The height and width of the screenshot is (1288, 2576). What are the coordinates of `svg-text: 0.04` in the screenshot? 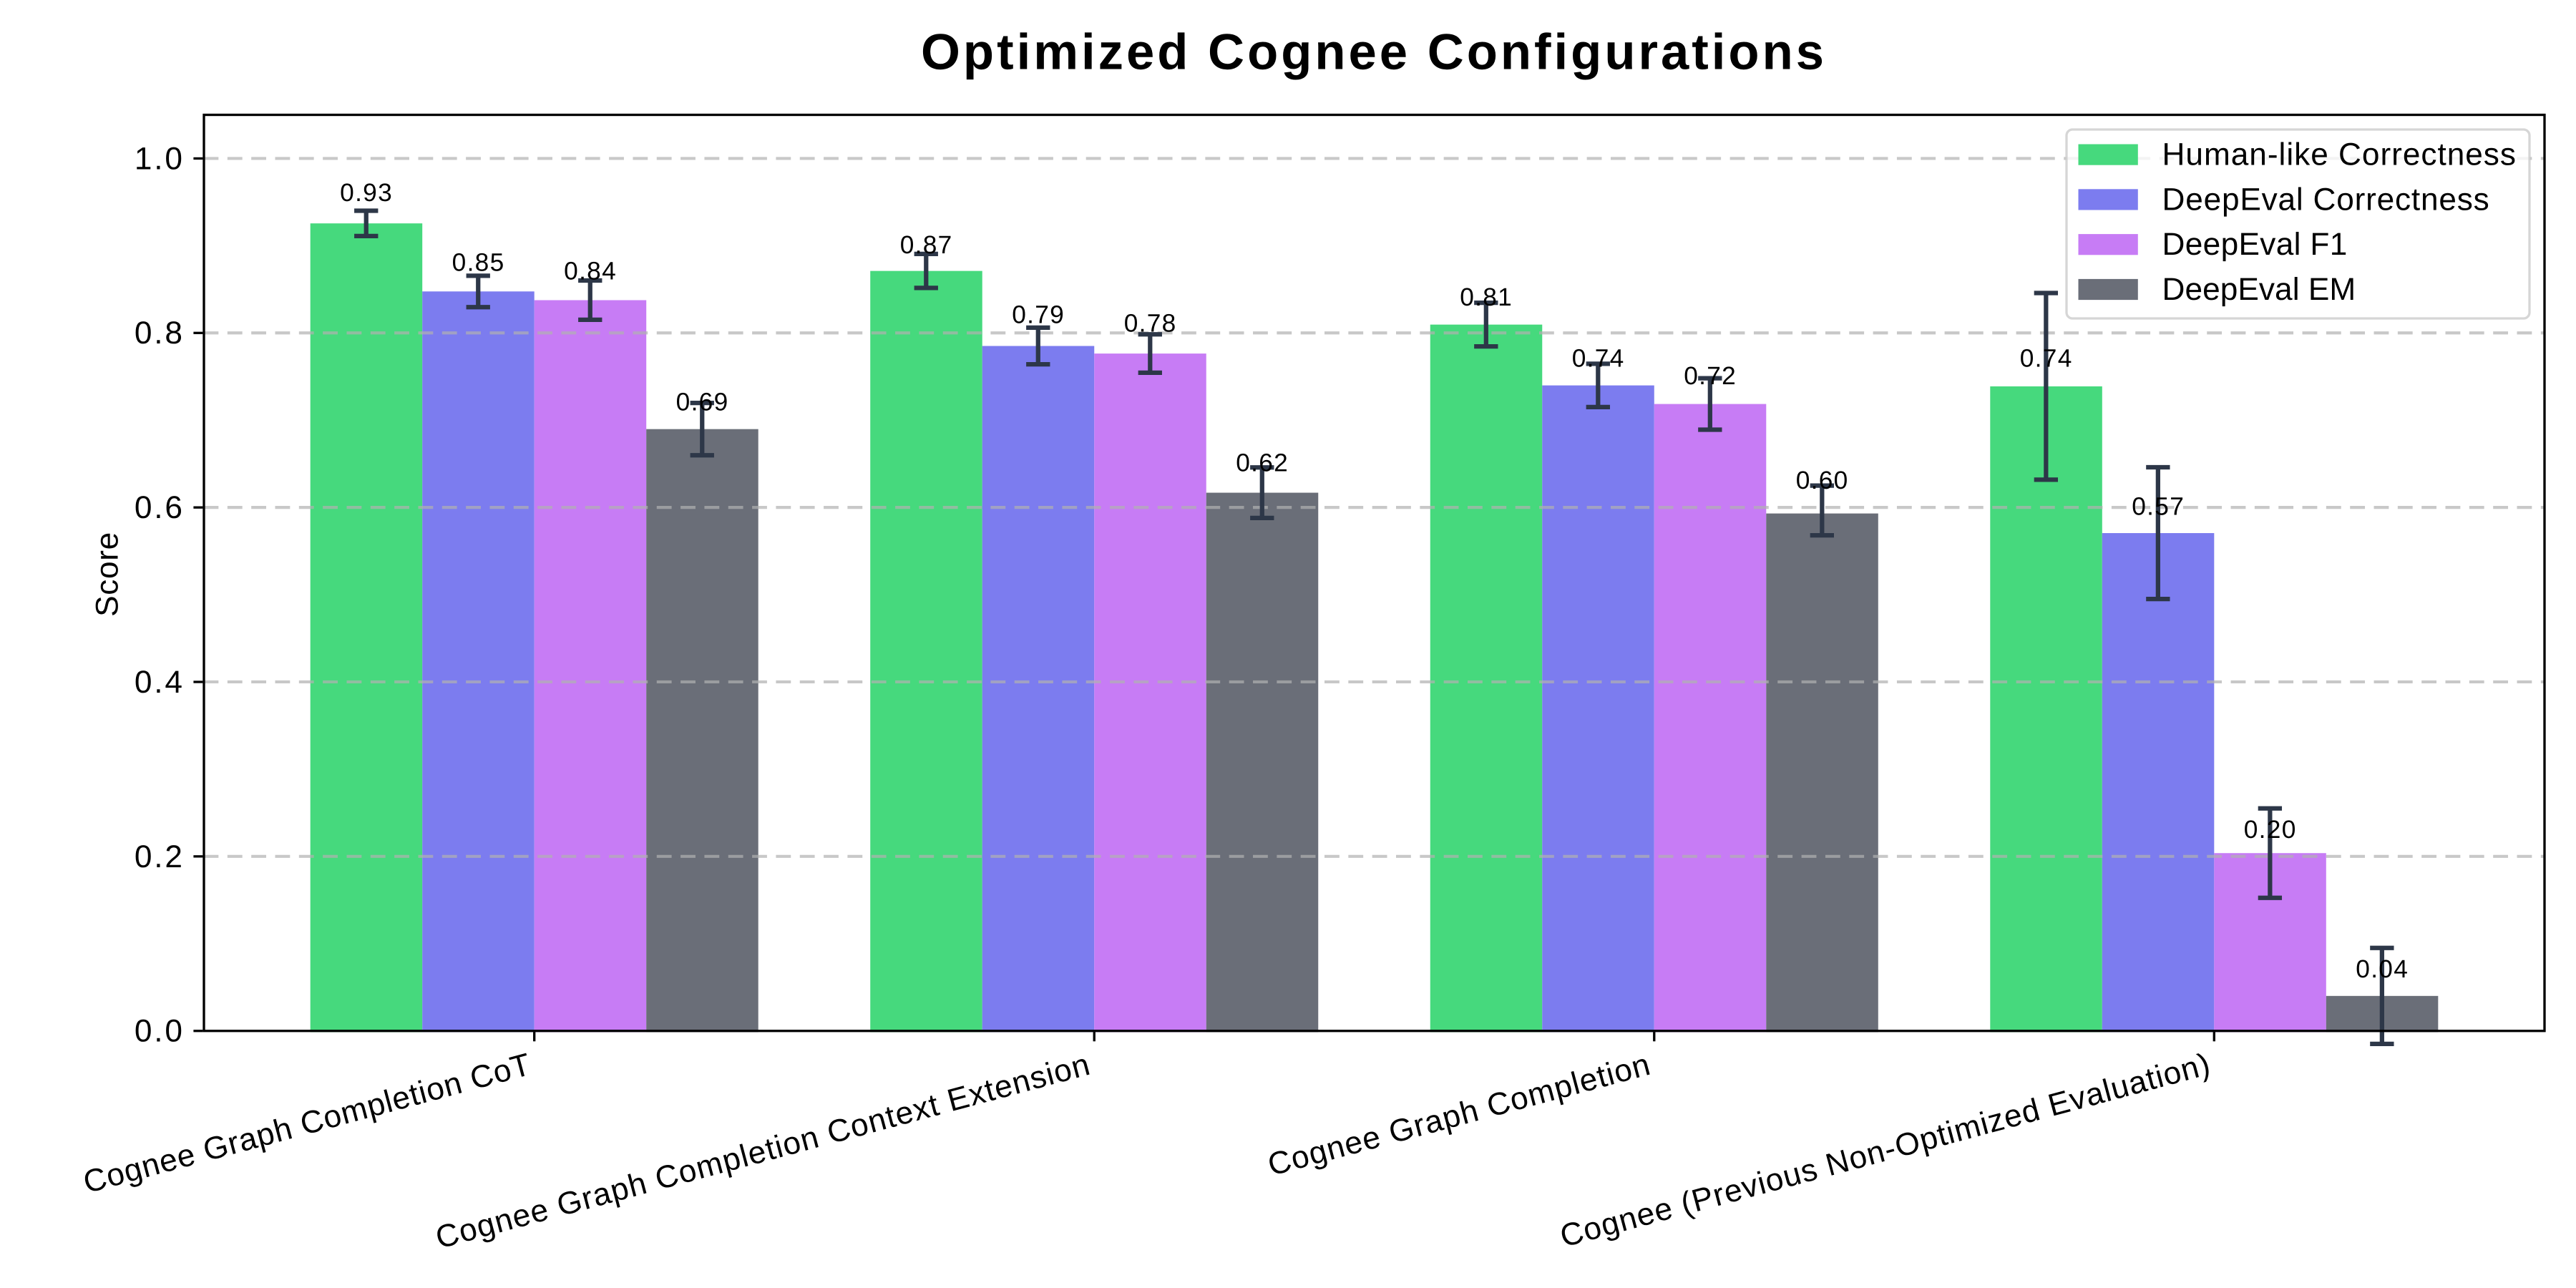 It's located at (2382, 969).